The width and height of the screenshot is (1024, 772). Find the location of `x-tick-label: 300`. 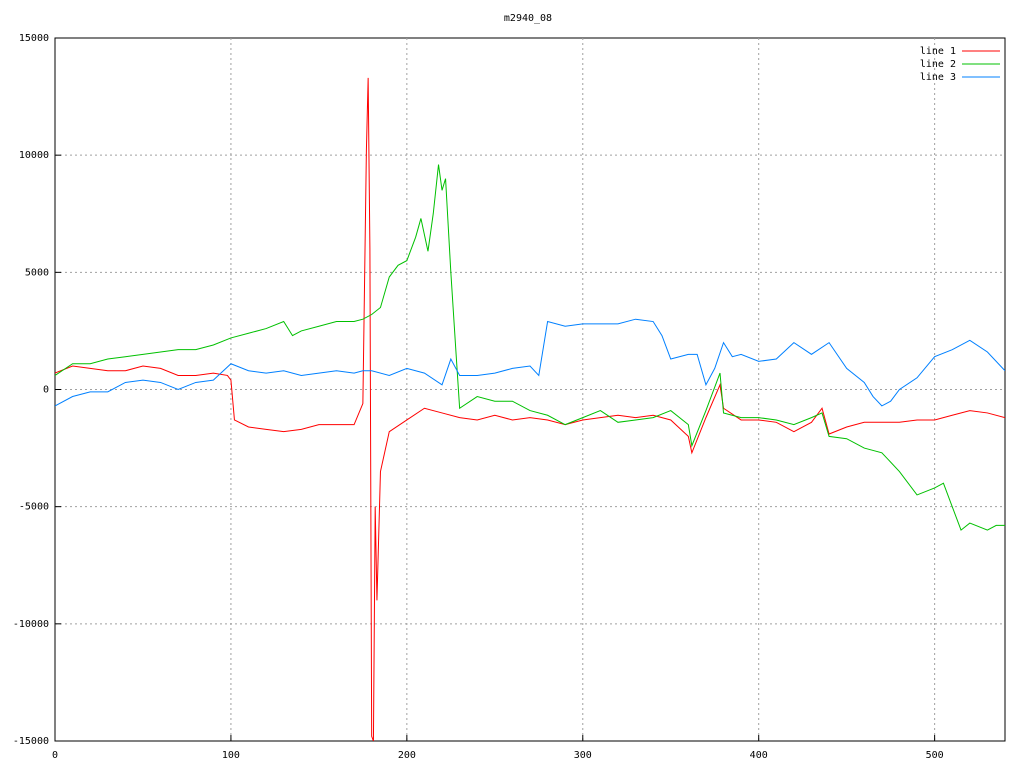

x-tick-label: 300 is located at coordinates (583, 755).